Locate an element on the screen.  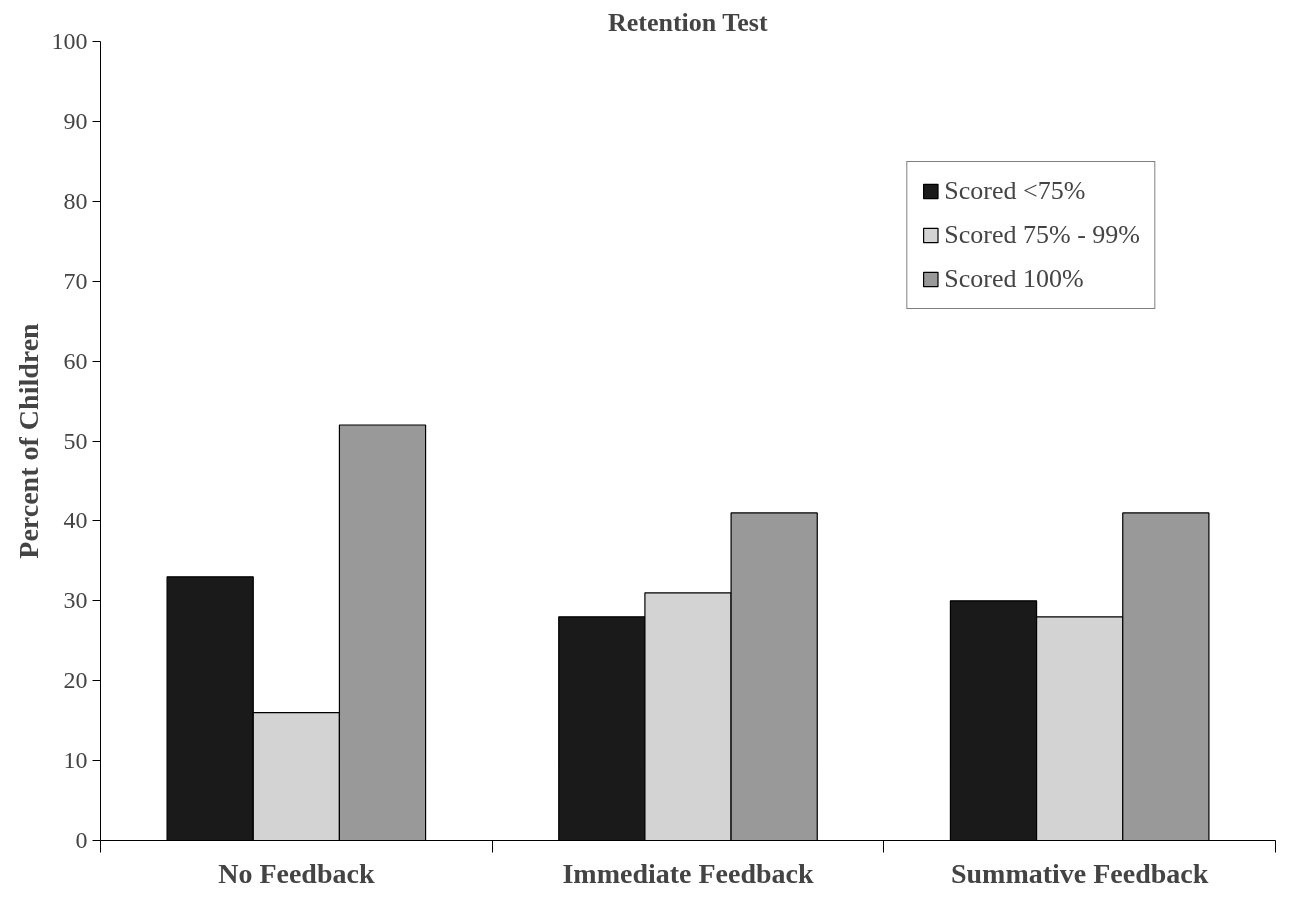
legend-label: Scored <75% is located at coordinates (1015, 191).